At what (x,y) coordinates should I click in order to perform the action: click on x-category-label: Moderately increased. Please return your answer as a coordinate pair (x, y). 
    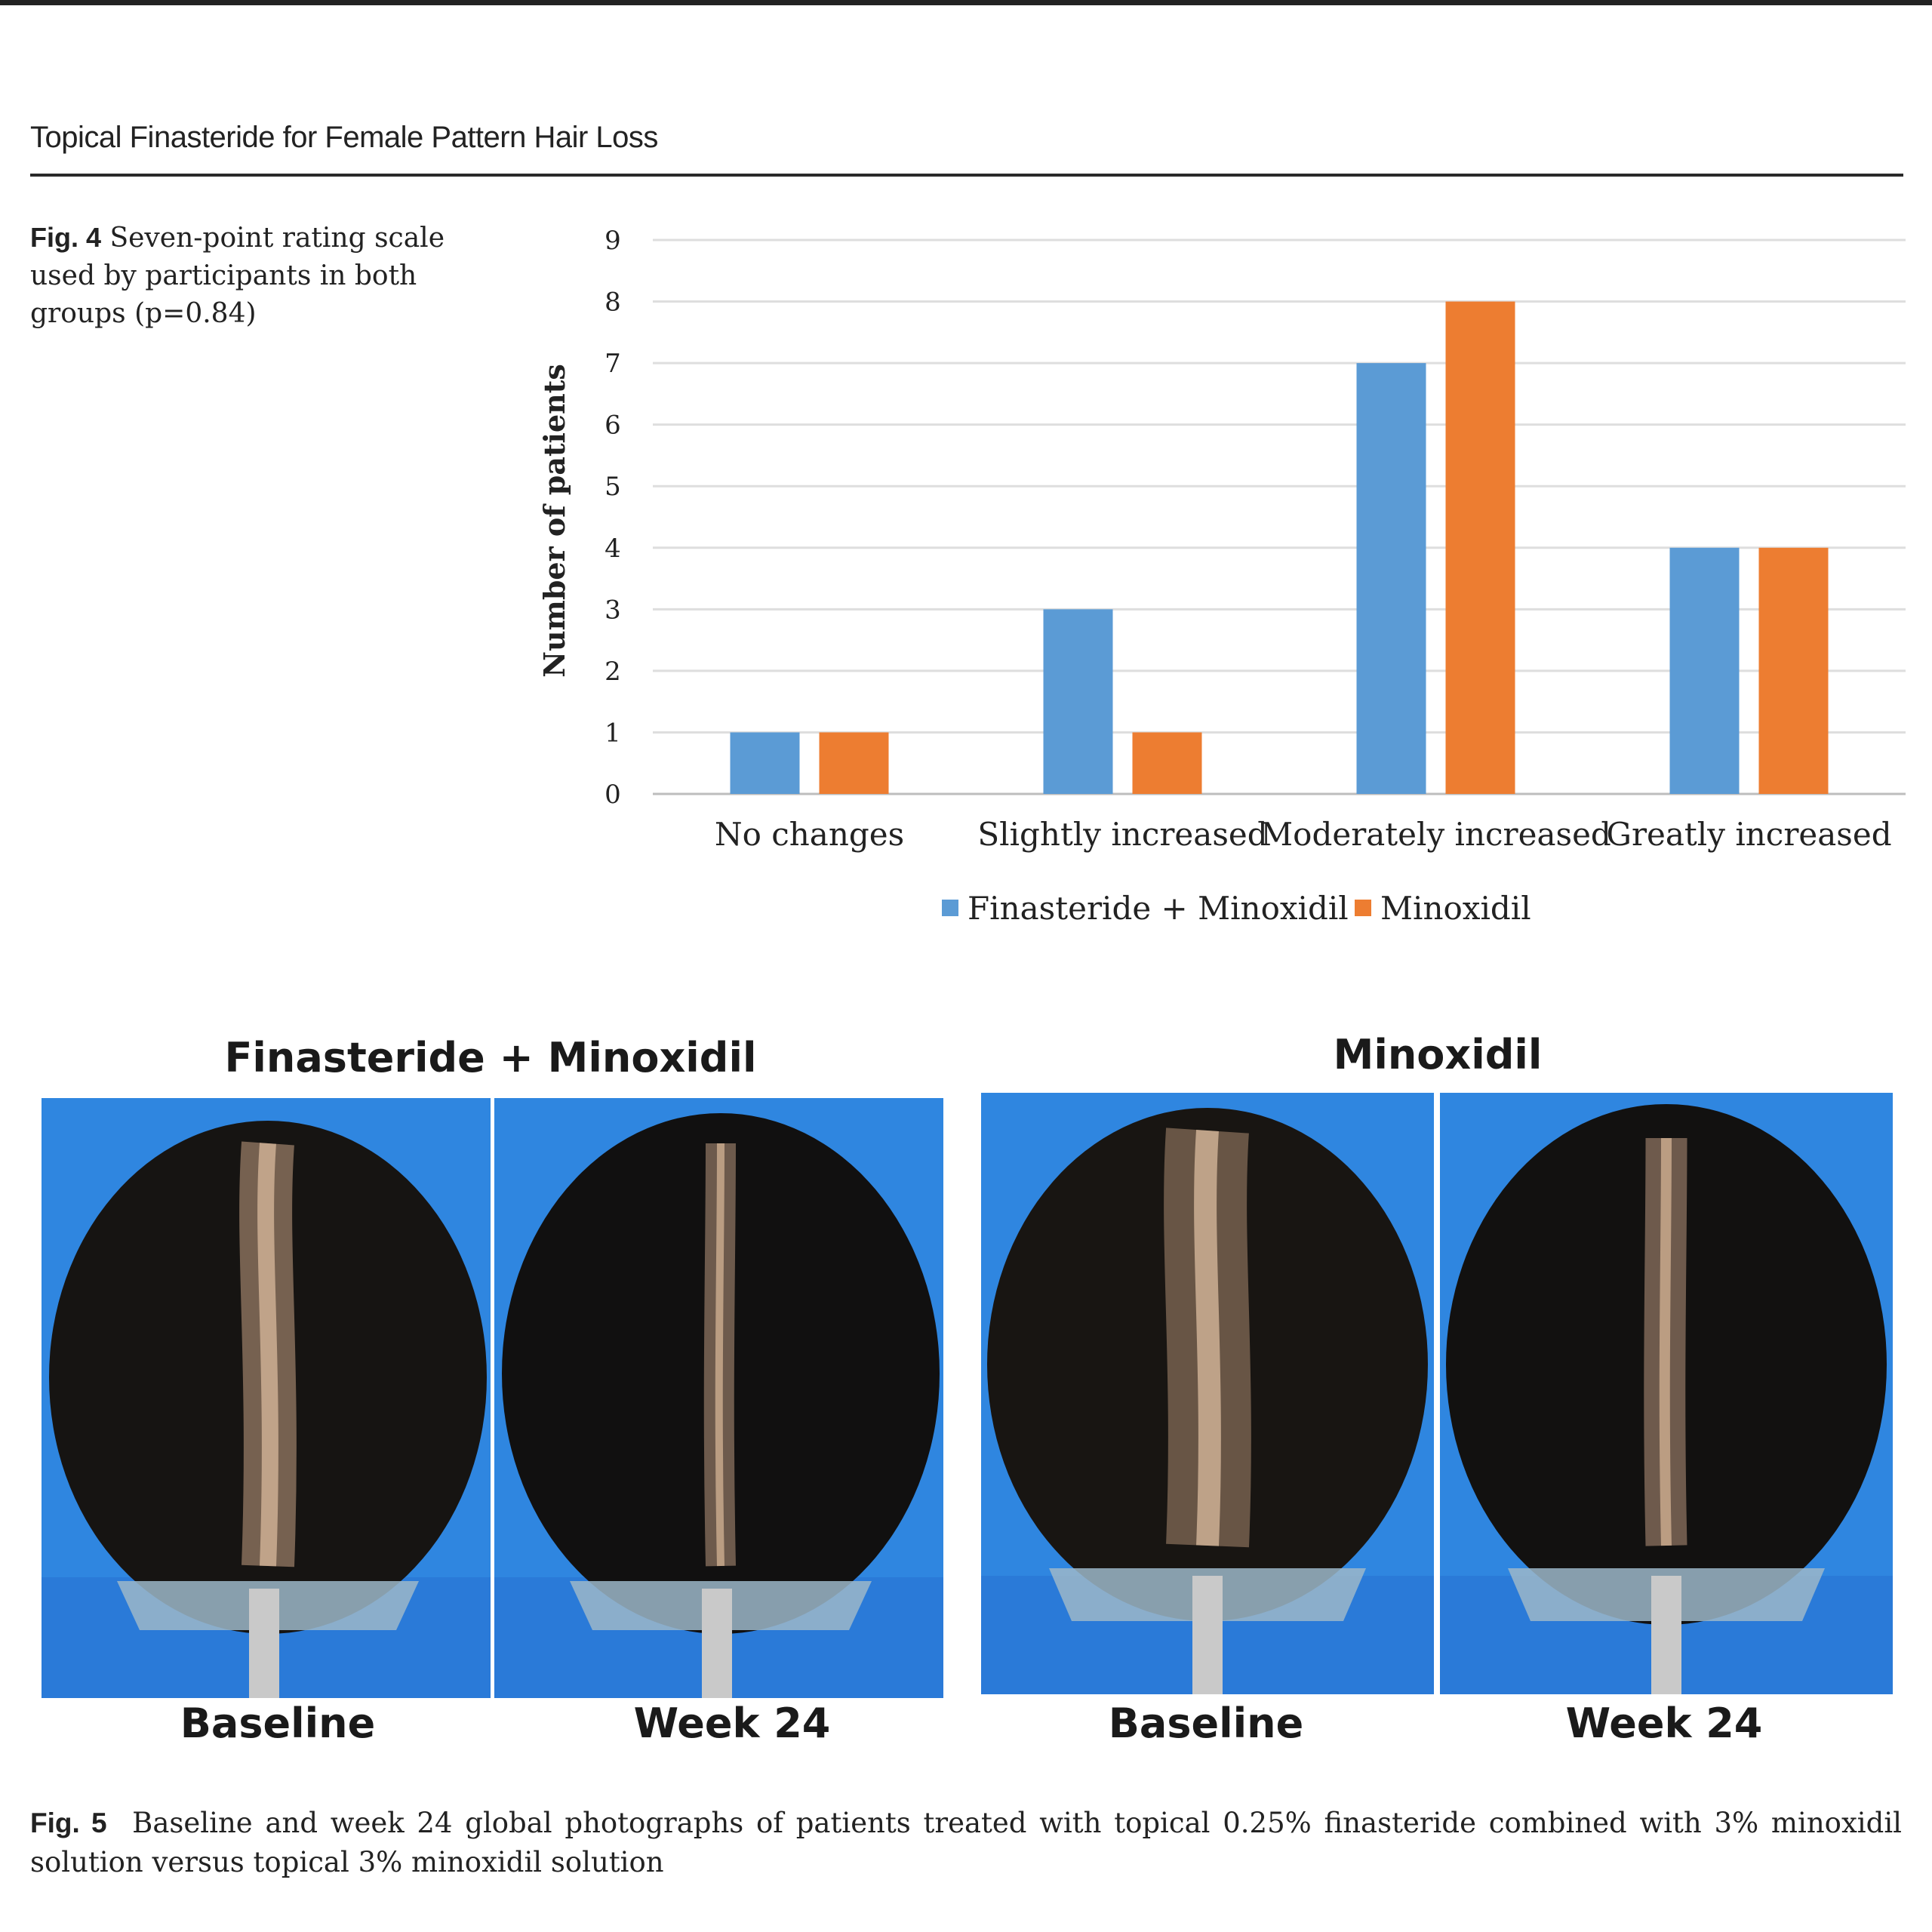
    Looking at the image, I should click on (1435, 834).